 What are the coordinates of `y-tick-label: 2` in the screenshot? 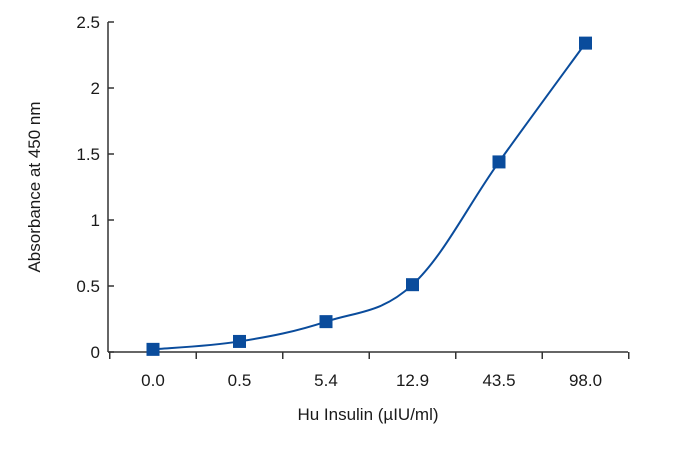 It's located at (95, 88).